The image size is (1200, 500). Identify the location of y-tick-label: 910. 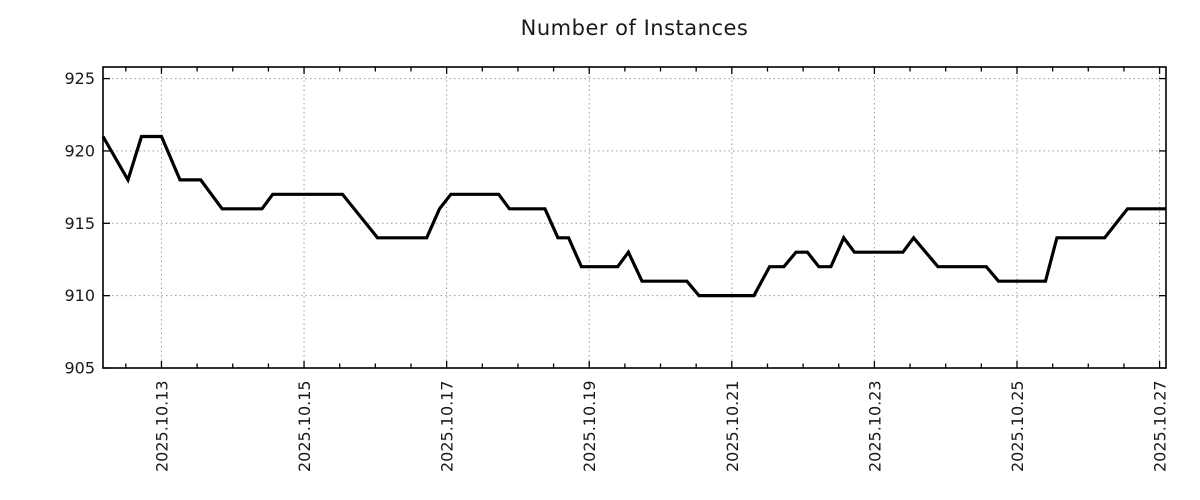
(79, 295).